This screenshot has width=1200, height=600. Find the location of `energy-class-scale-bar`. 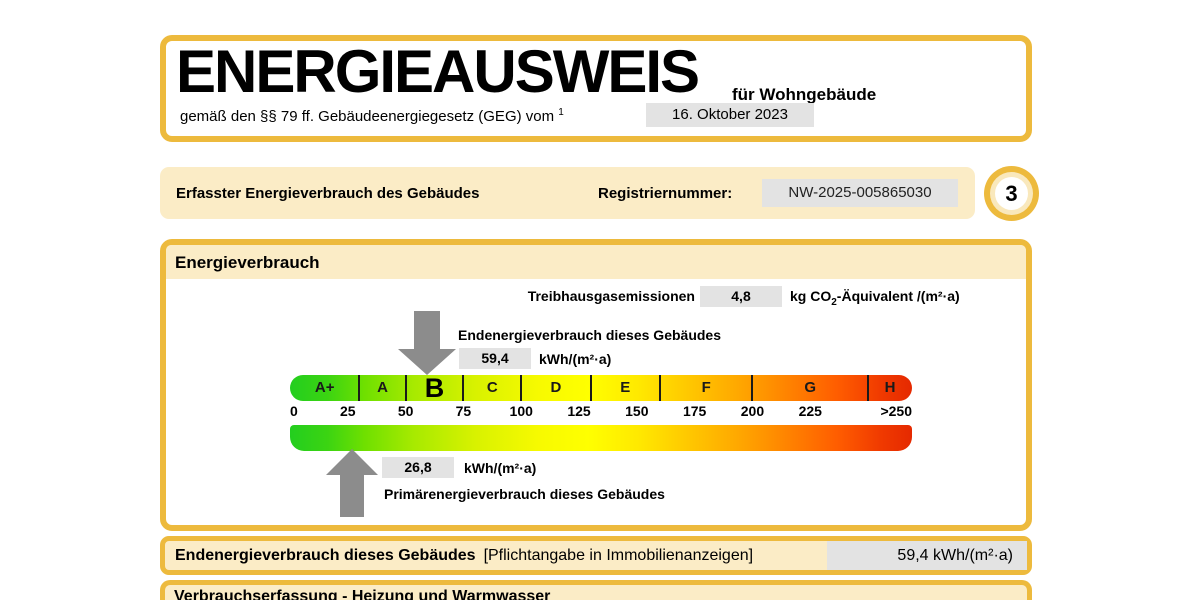

energy-class-scale-bar is located at coordinates (601, 388).